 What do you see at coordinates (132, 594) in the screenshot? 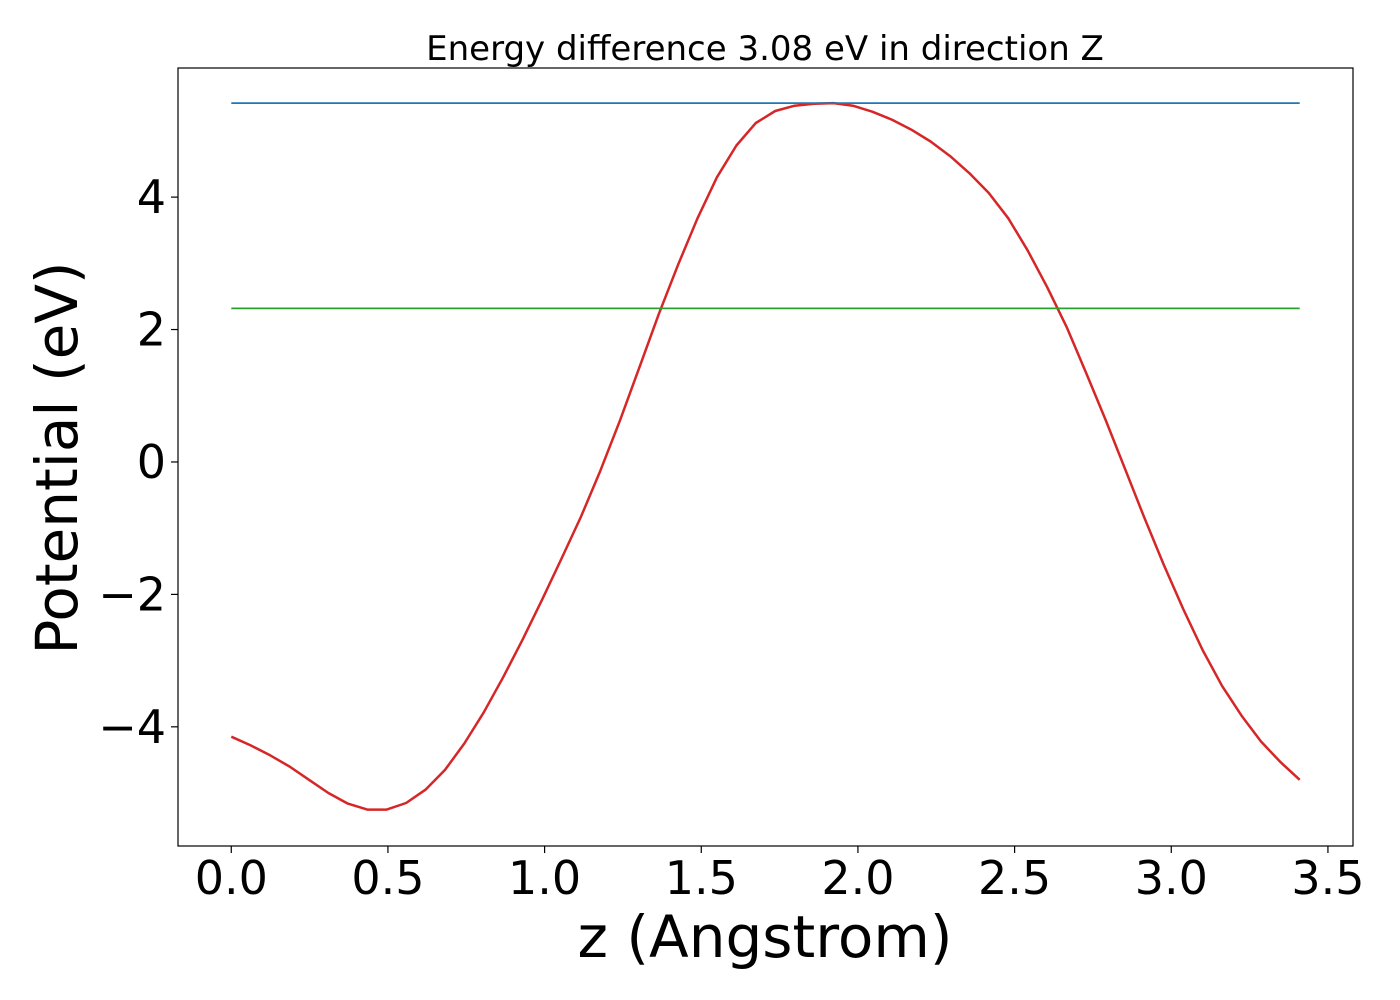
I see `y-tick-label: −2` at bounding box center [132, 594].